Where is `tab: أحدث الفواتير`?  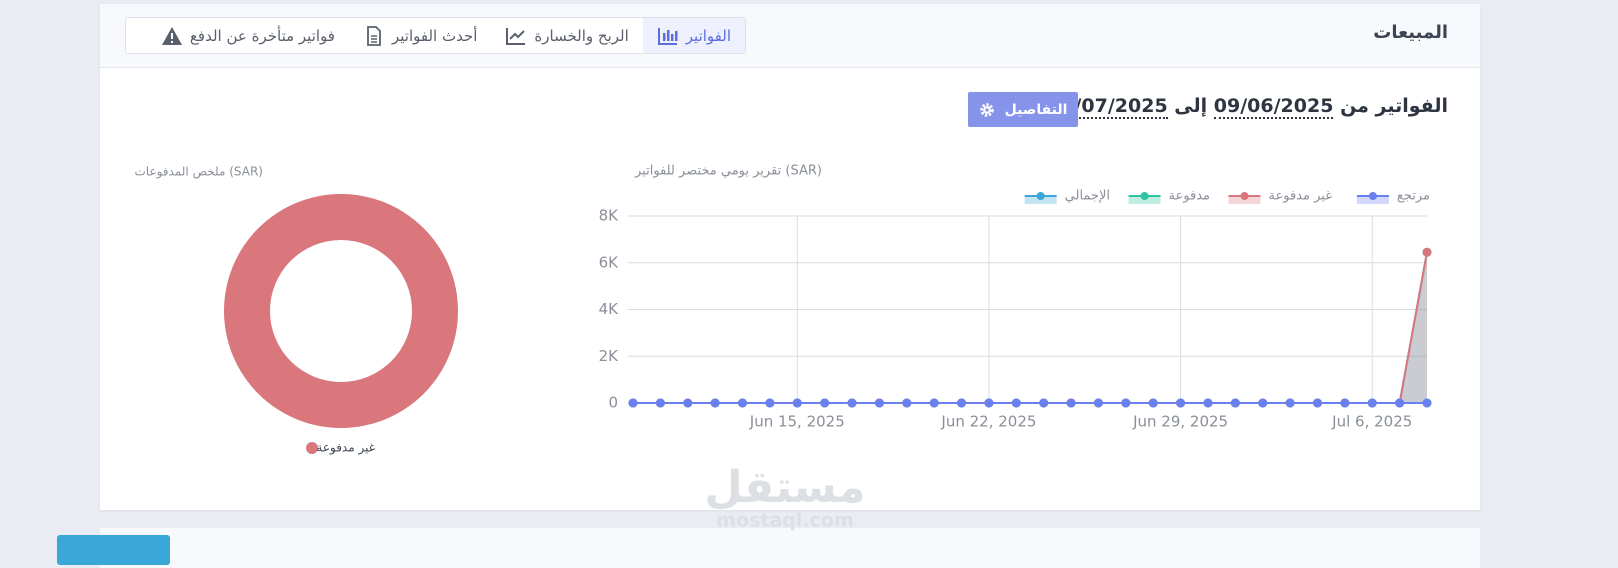 tab: أحدث الفواتير is located at coordinates (420, 35).